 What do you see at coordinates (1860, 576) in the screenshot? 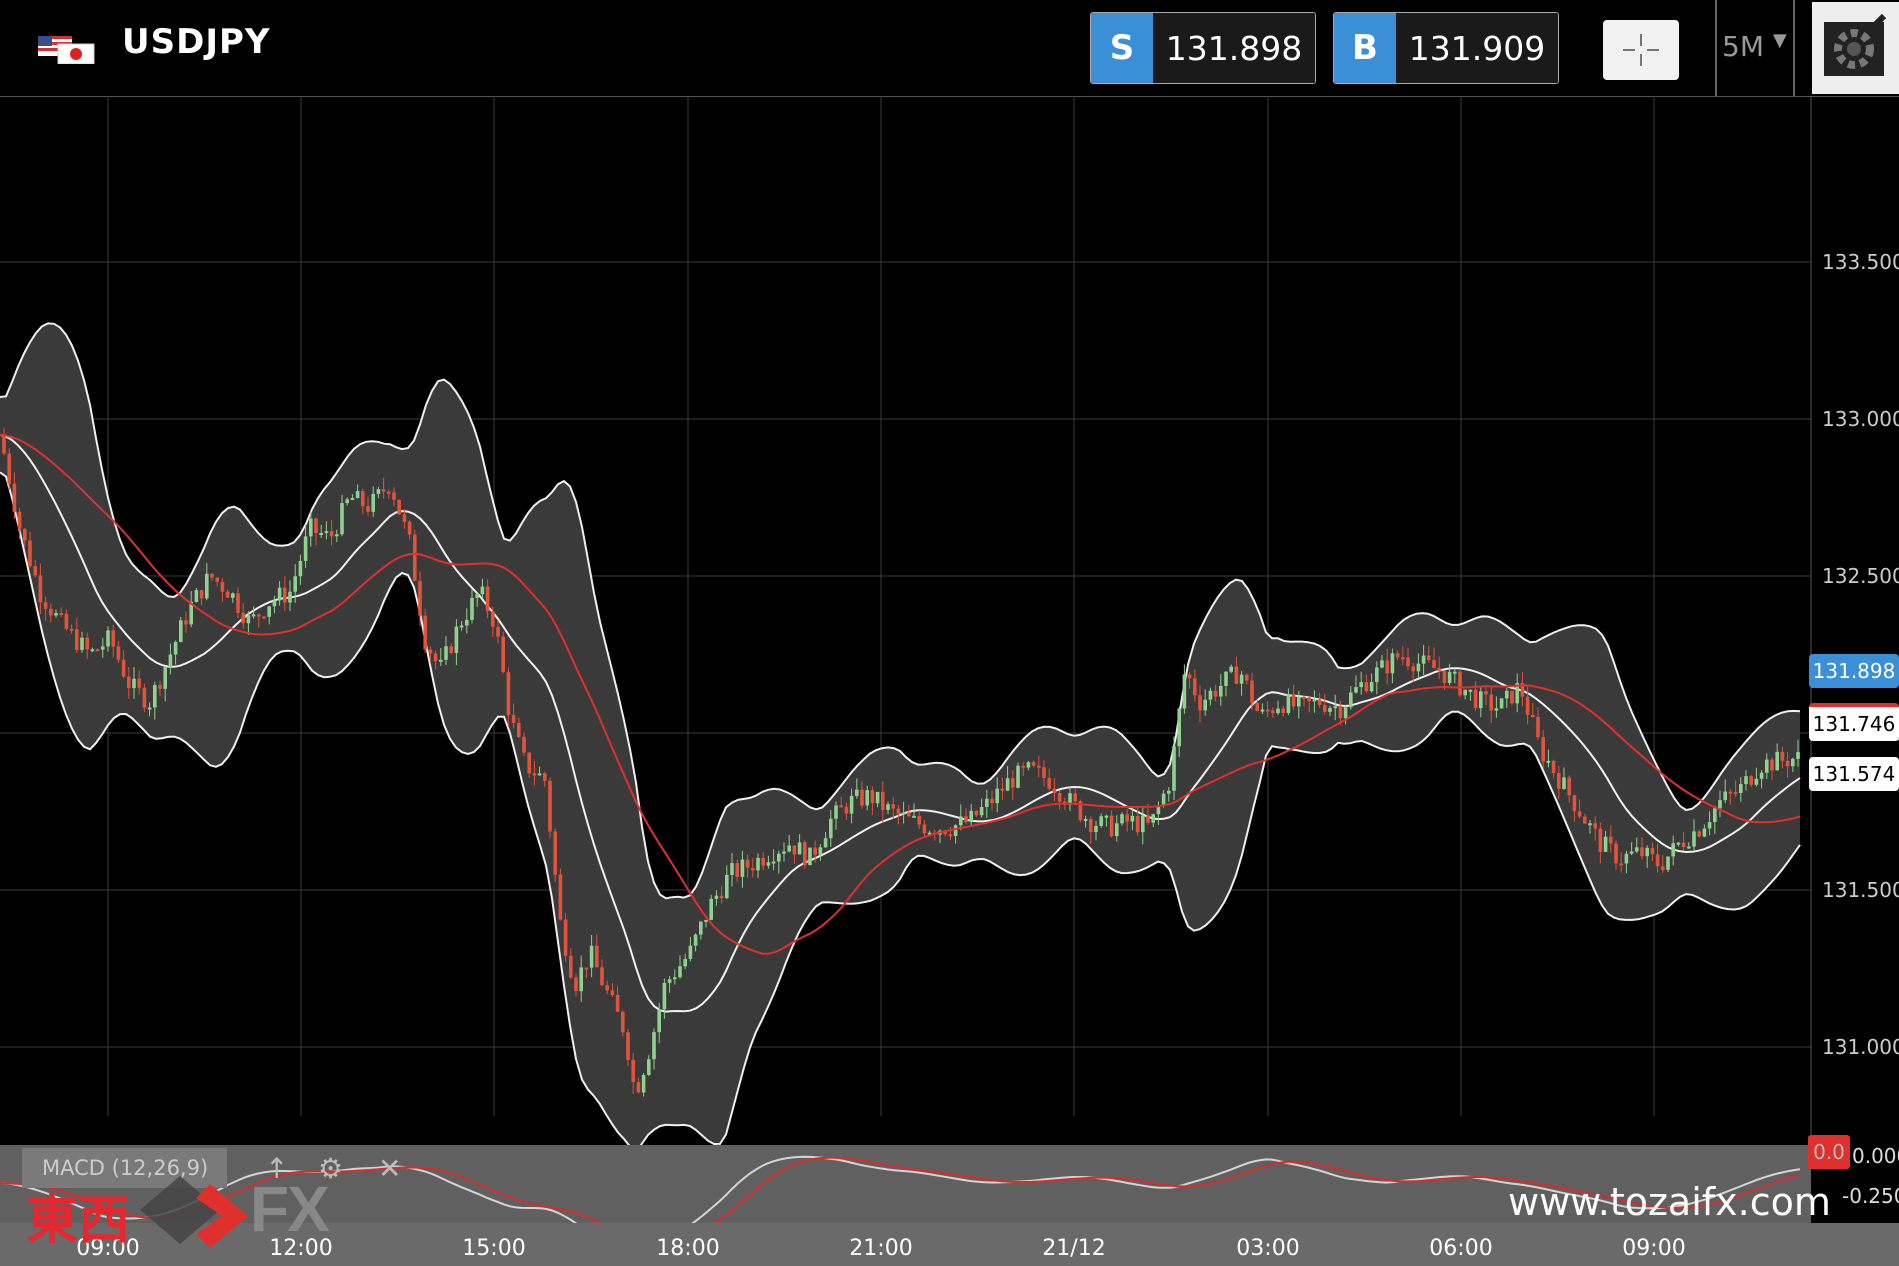
I see `price-tick-label: 132.500` at bounding box center [1860, 576].